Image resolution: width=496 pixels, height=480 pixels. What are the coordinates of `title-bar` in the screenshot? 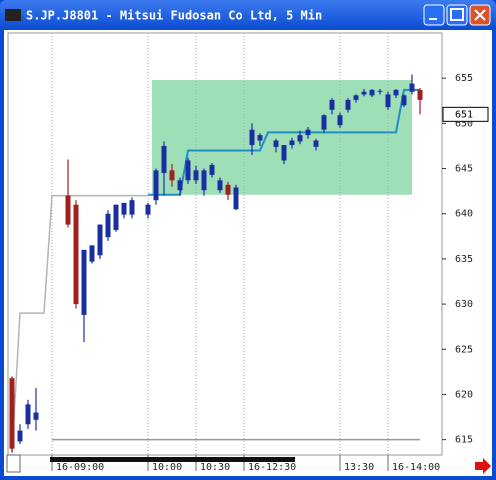 It's located at (248, 15).